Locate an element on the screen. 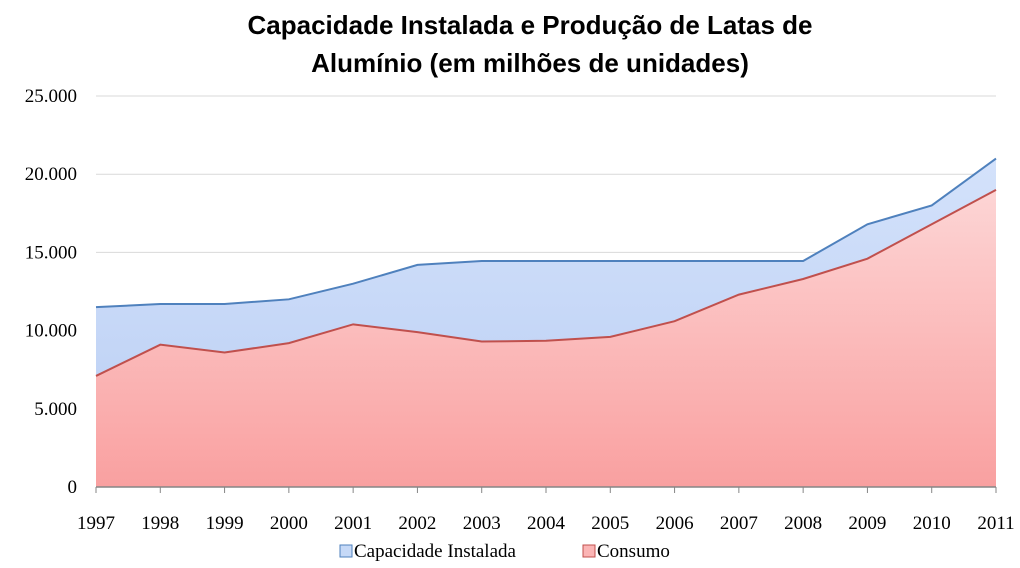  x-tick-label: 2002 is located at coordinates (417, 523).